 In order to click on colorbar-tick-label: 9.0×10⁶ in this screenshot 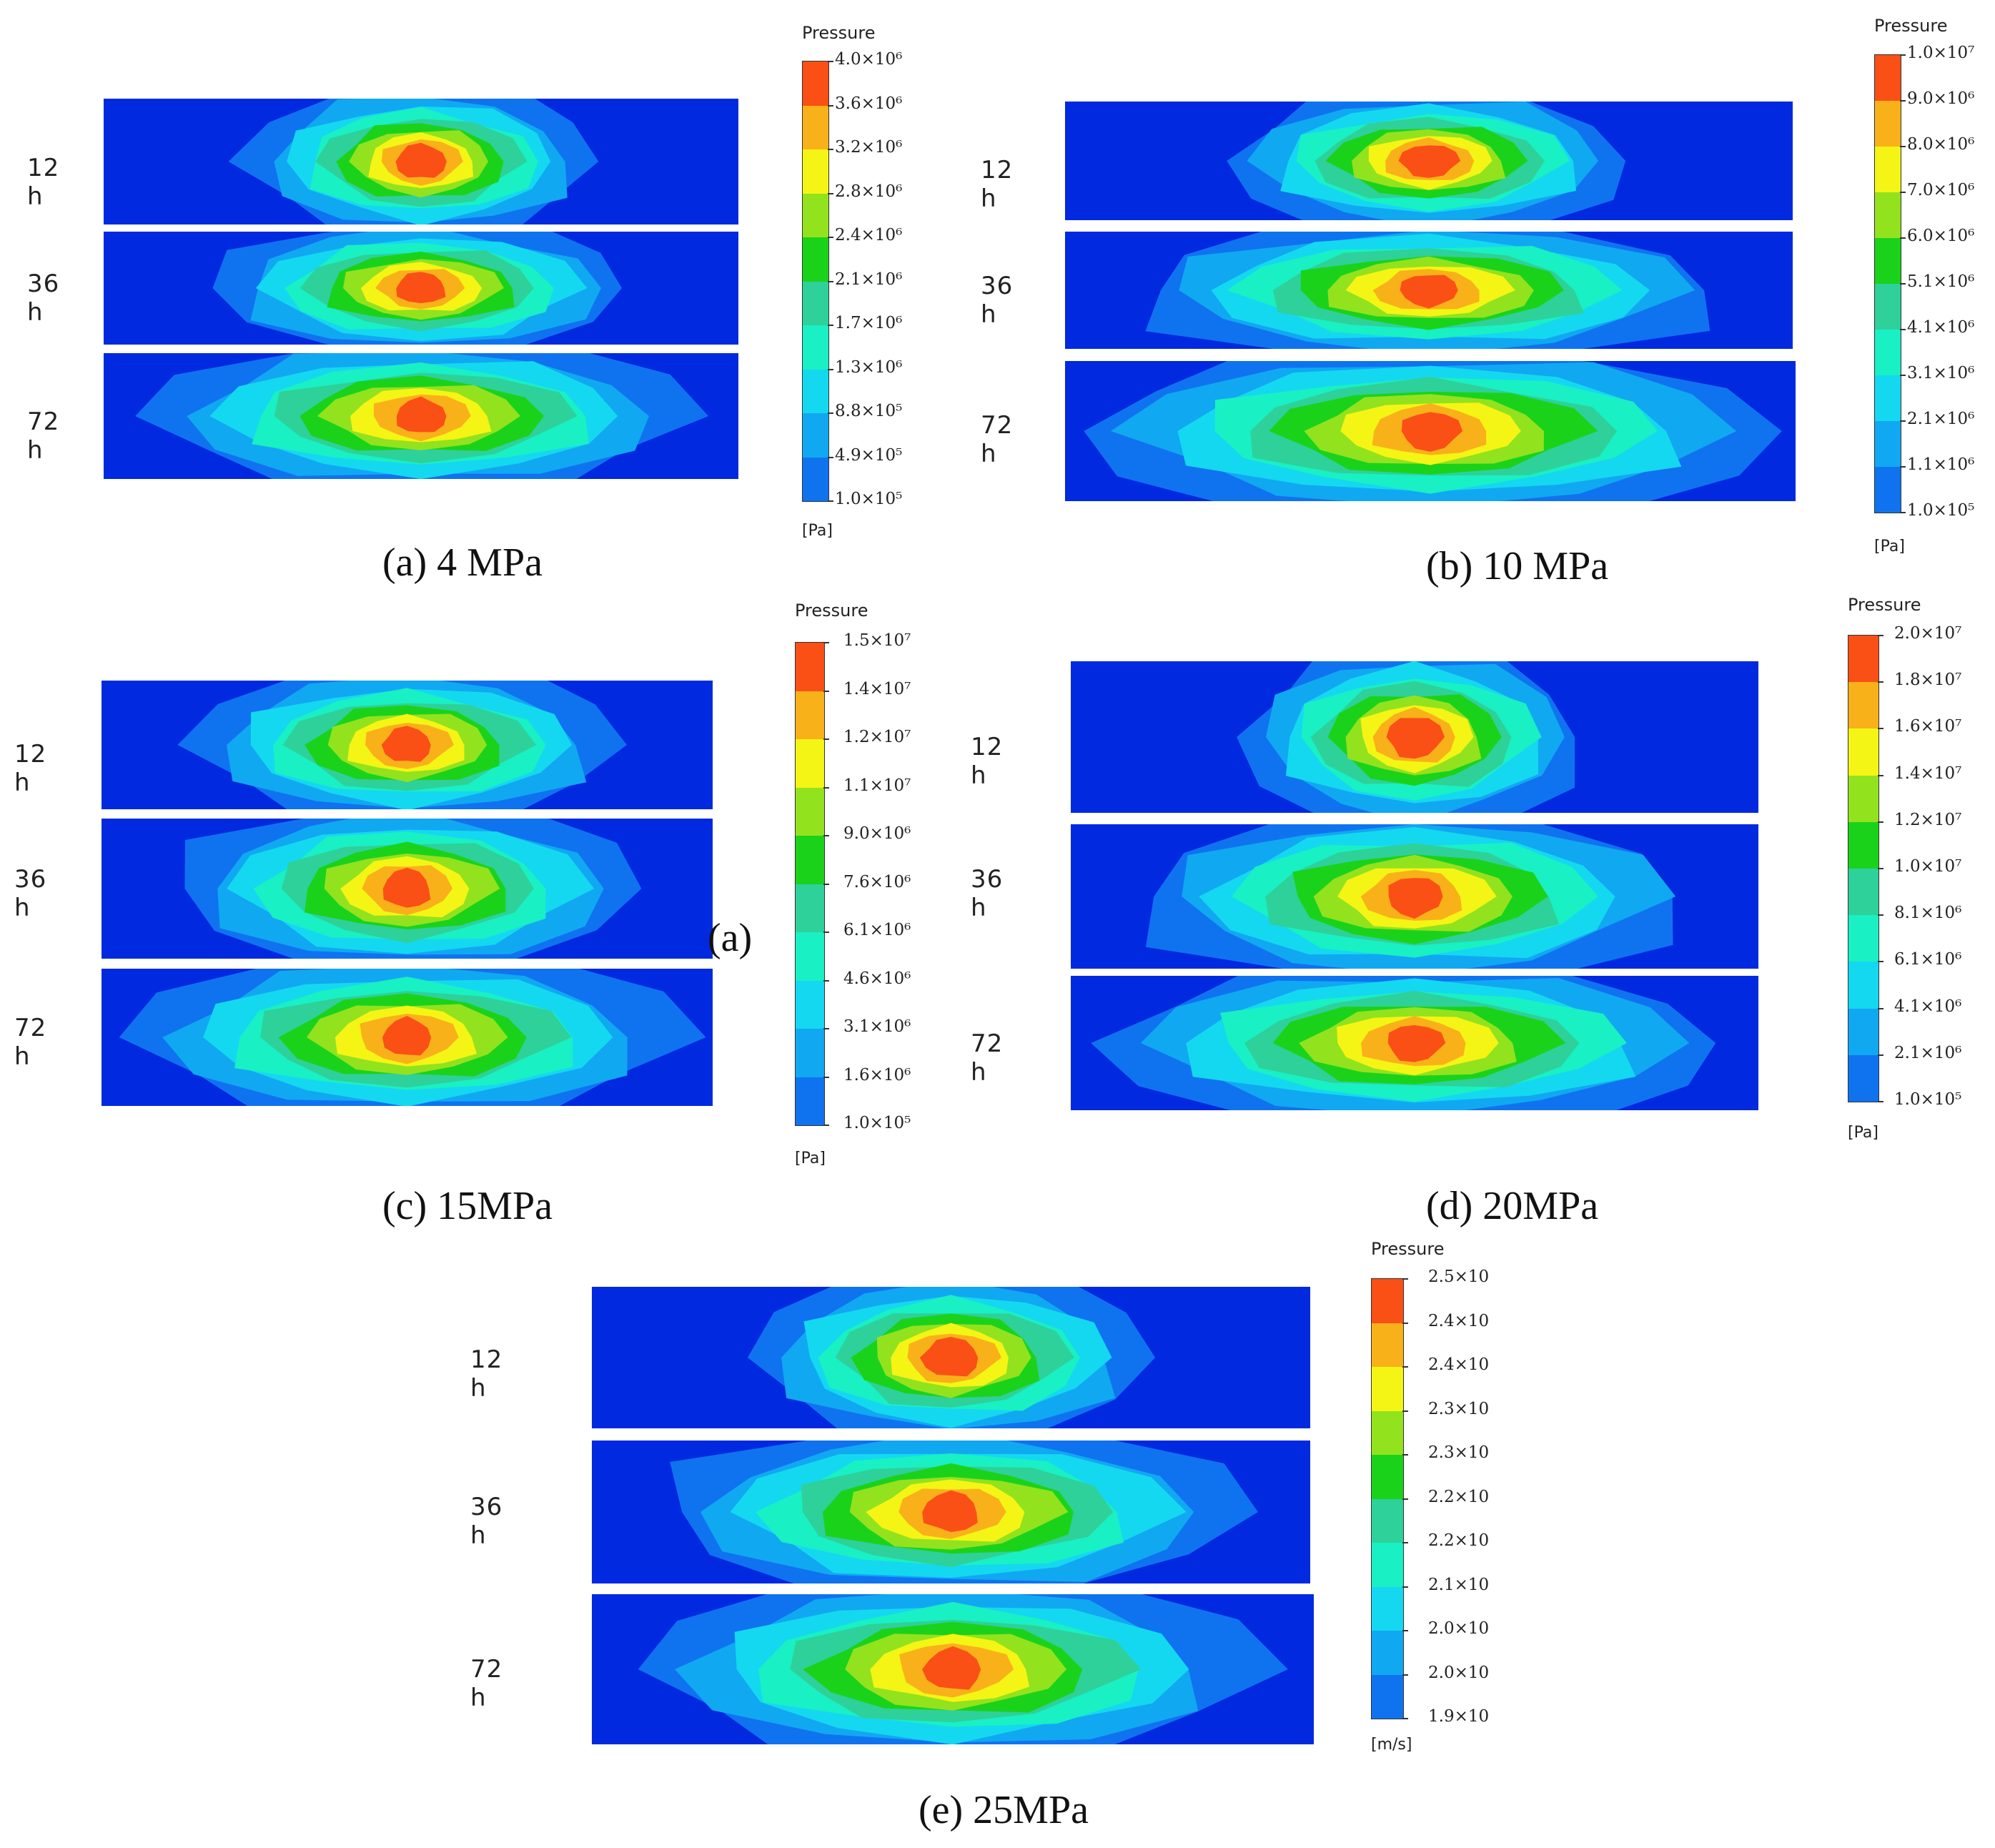, I will do `click(1941, 98)`.